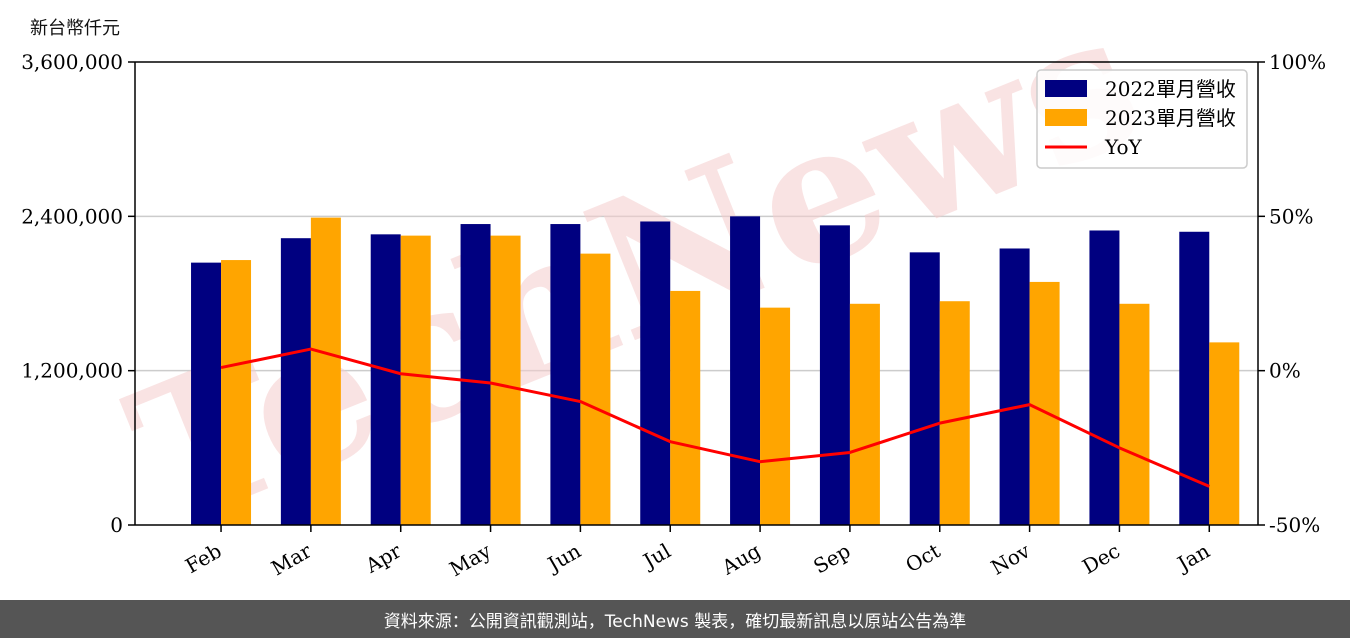 Image resolution: width=1350 pixels, height=638 pixels. I want to click on legend-box, so click(1142, 119).